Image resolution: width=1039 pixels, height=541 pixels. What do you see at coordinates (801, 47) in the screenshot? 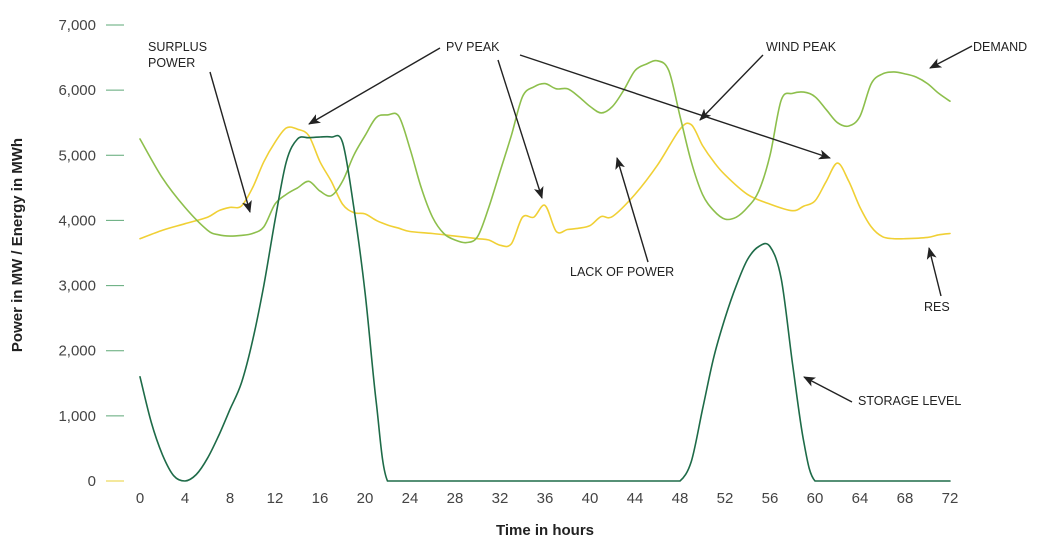
I see `annotation-label: WIND PEAK` at bounding box center [801, 47].